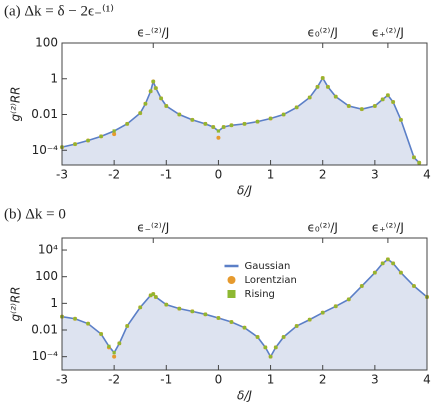 The width and height of the screenshot is (436, 410). I want to click on legend-label: Gaussian, so click(268, 266).